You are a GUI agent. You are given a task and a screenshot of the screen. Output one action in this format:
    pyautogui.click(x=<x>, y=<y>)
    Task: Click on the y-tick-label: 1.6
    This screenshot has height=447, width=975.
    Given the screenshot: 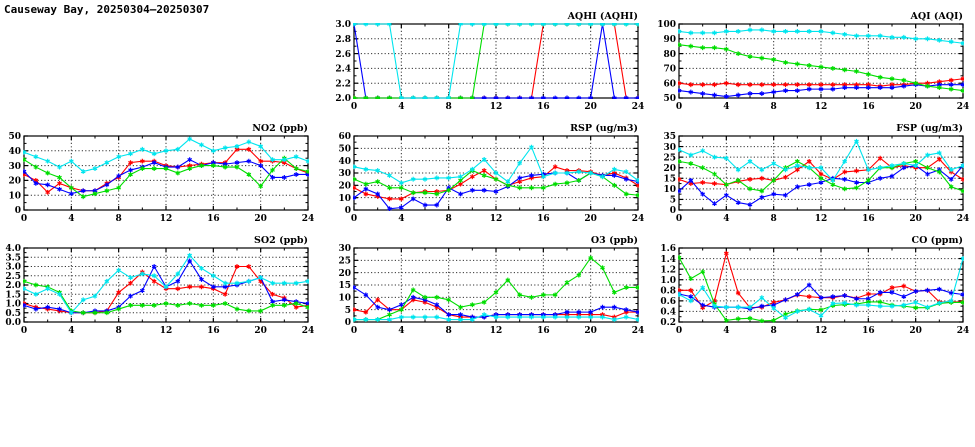 What is the action you would take?
    pyautogui.click(x=668, y=249)
    